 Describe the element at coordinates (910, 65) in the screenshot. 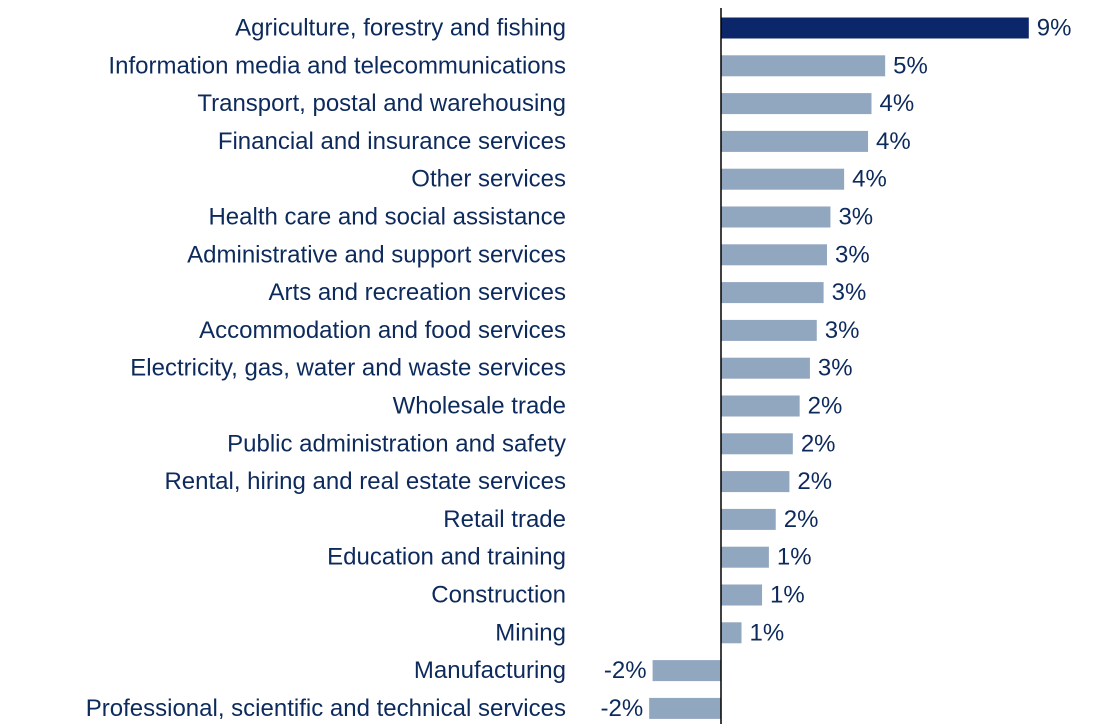

I see `value-label: 5%` at that location.